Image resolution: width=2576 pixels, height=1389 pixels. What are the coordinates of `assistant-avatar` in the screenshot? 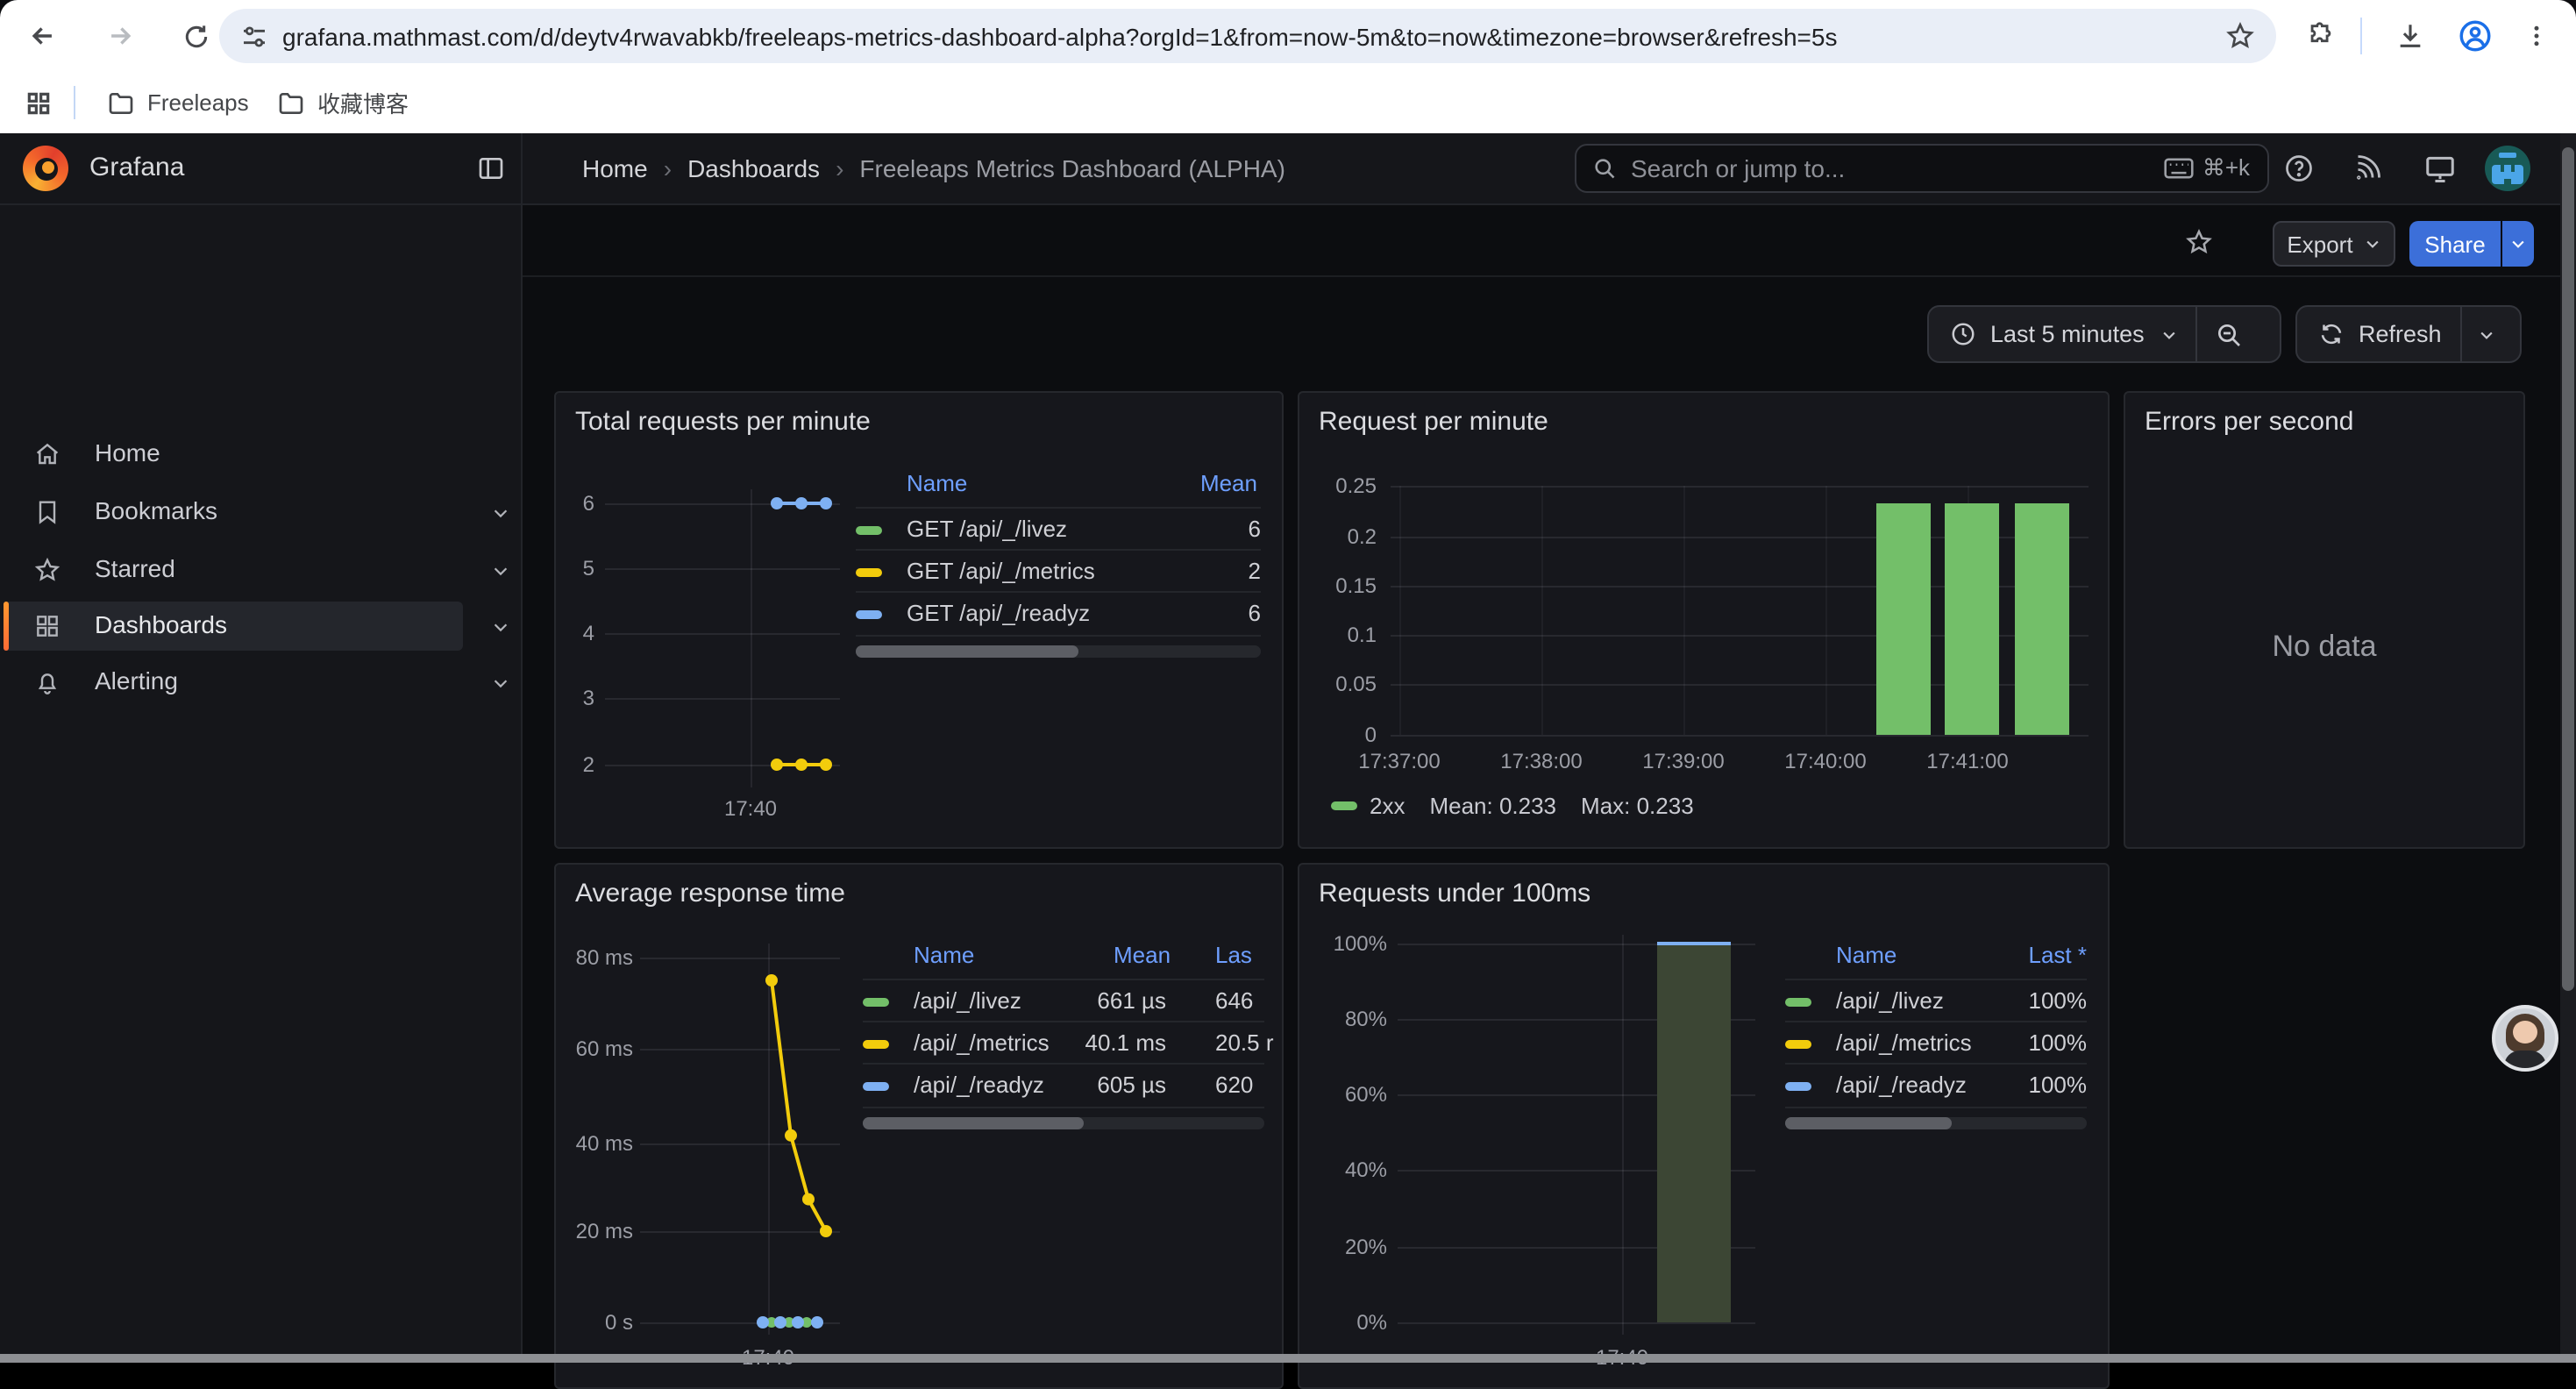 It's located at (2525, 1039).